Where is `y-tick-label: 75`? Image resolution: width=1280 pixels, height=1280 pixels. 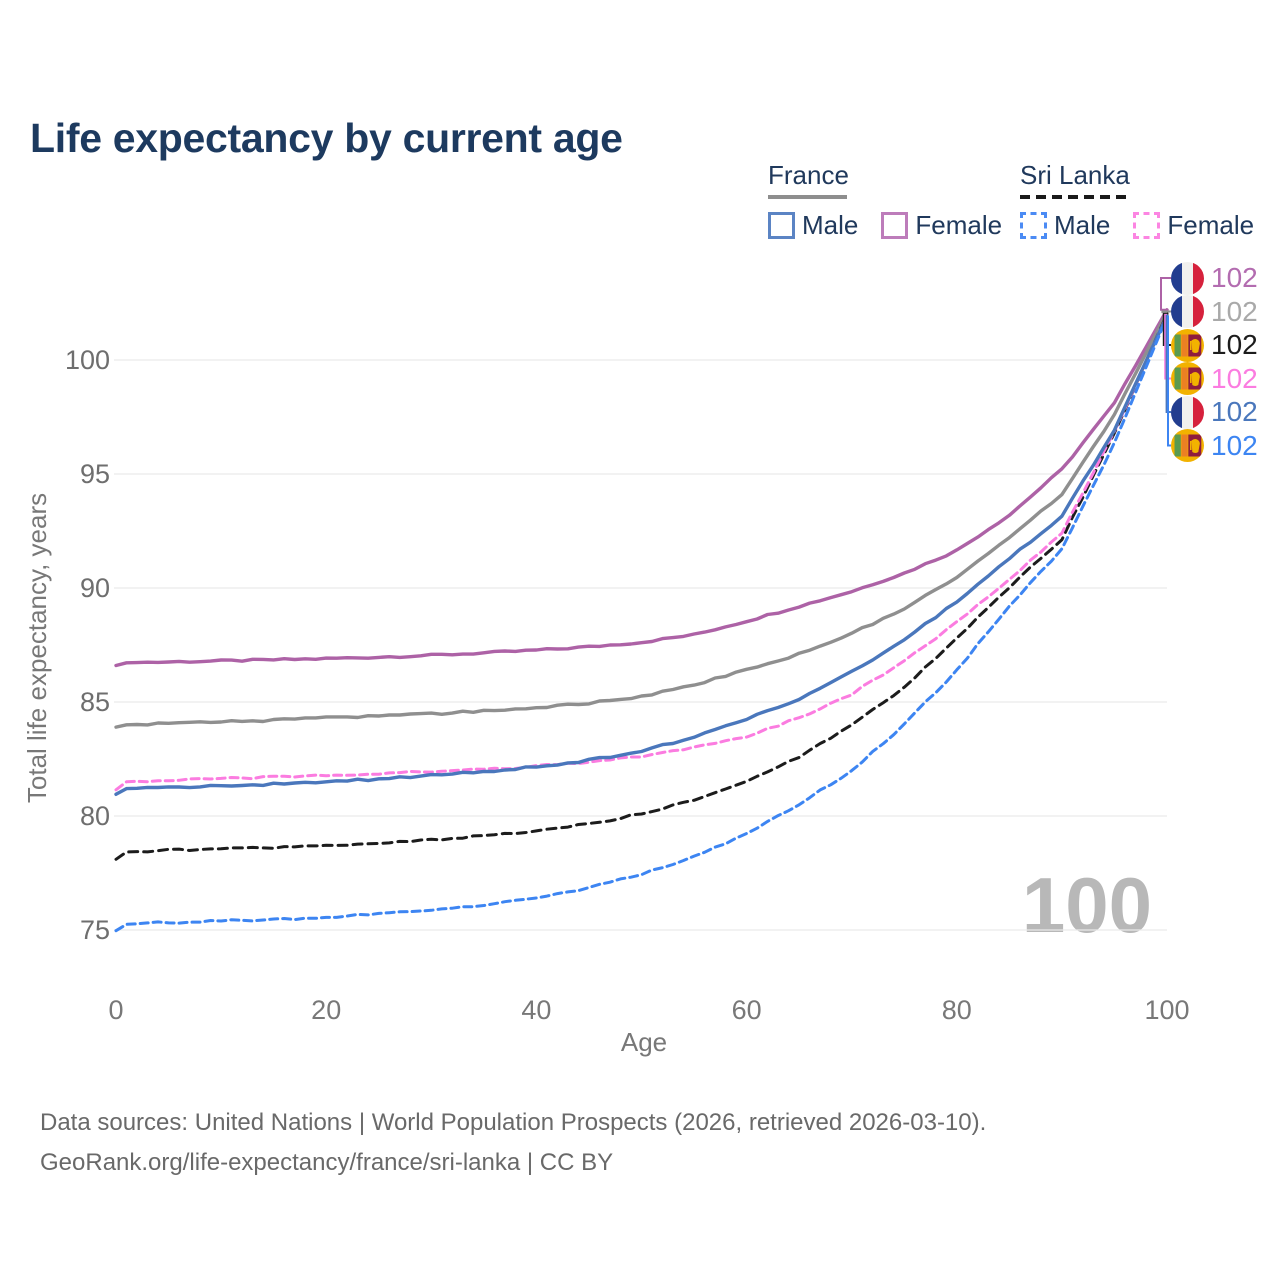
y-tick-label: 75 is located at coordinates (95, 930).